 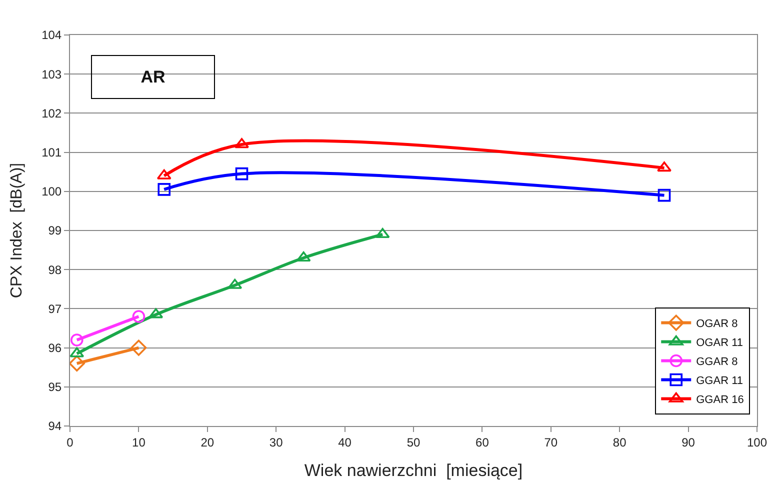 What do you see at coordinates (55, 269) in the screenshot?
I see `y-tick-label: 98` at bounding box center [55, 269].